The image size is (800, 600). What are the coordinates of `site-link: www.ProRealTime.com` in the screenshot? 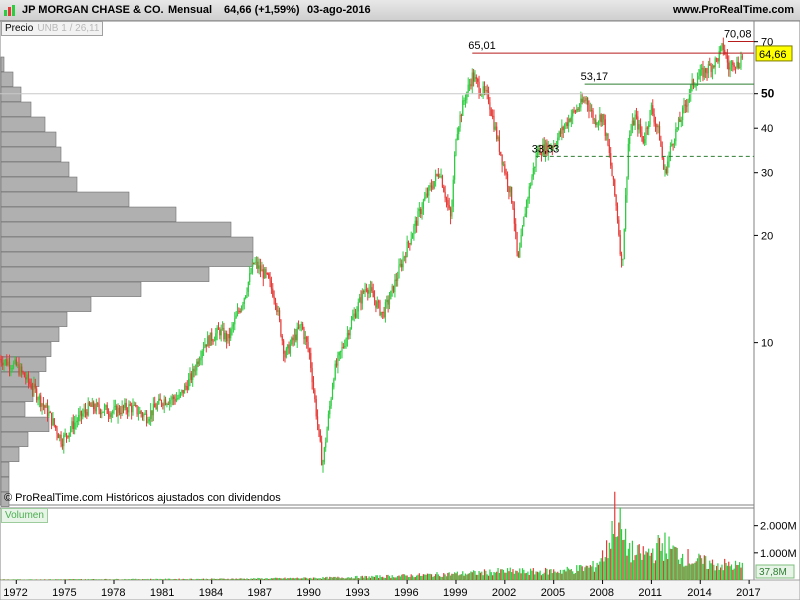 It's located at (733, 10).